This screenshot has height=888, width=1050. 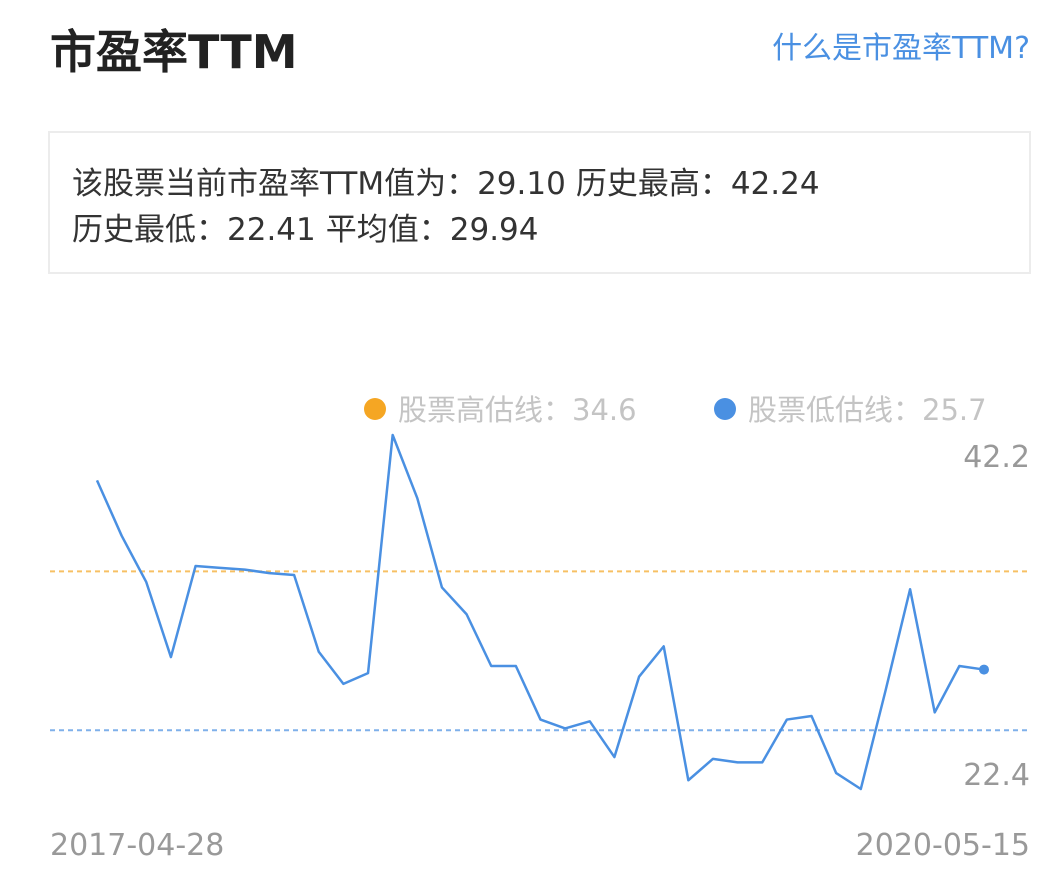 I want to click on last-point, so click(x=984, y=669).